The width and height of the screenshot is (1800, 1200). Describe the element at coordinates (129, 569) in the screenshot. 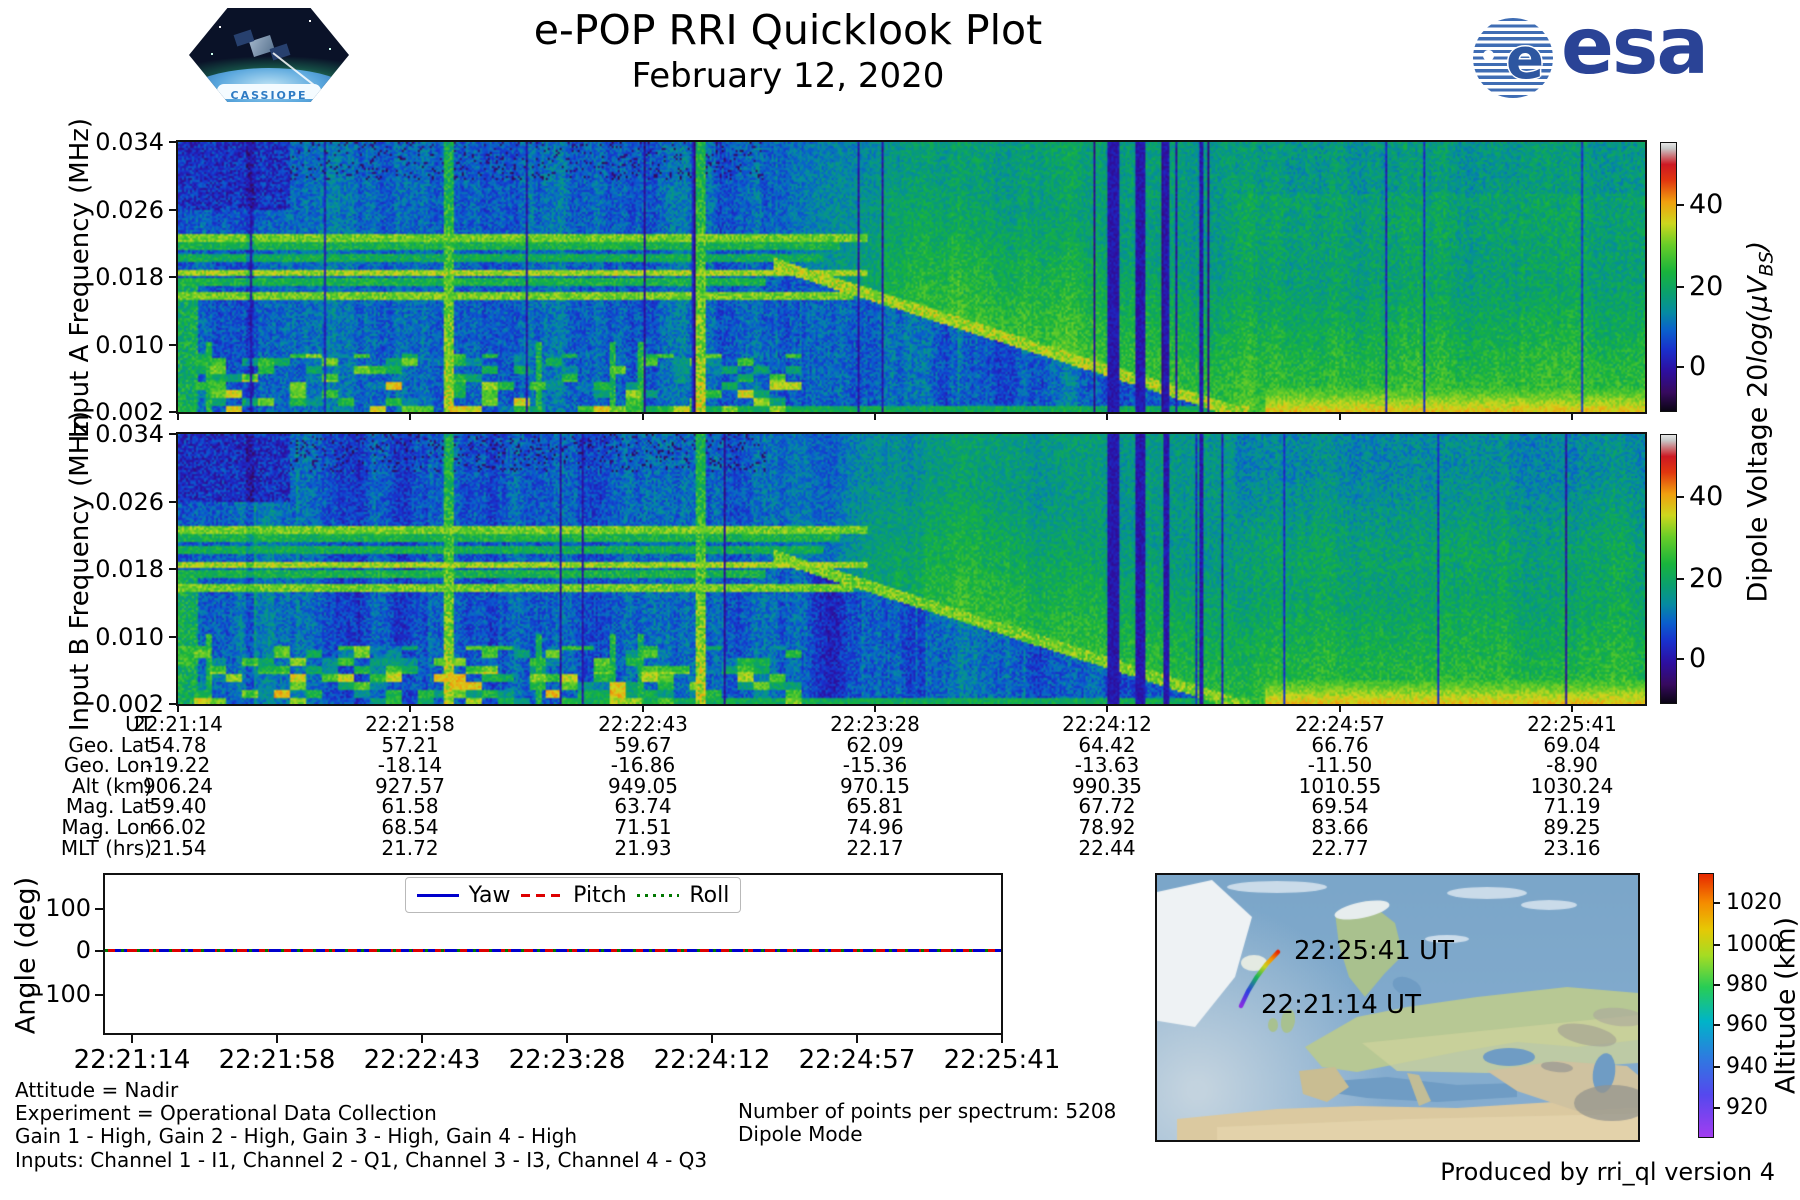

I see `freq-tick-label: 0.018` at that location.